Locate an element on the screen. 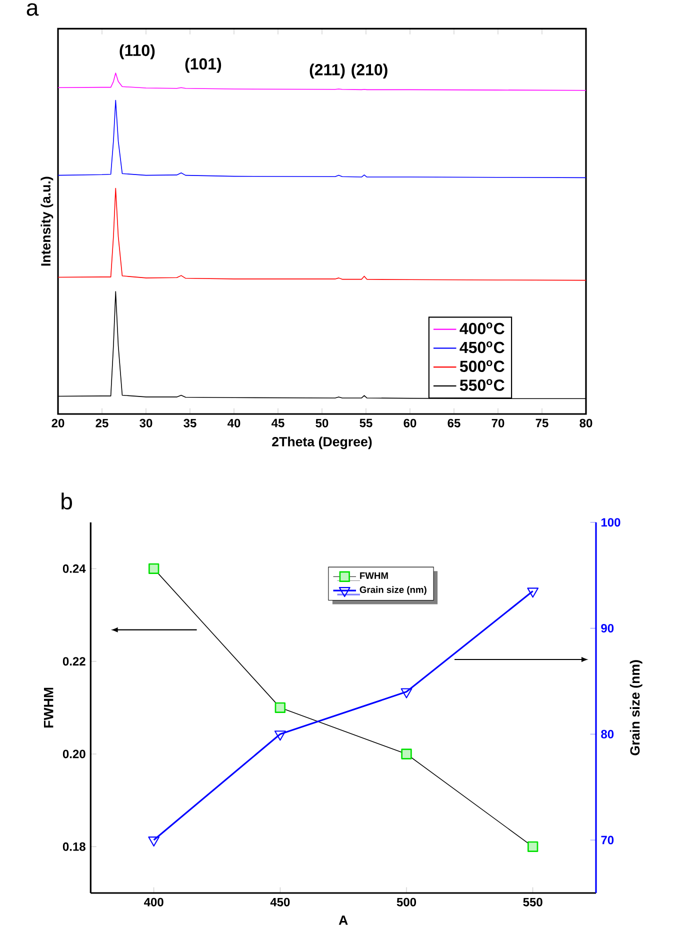  x-tick-label: 550 is located at coordinates (533, 902).